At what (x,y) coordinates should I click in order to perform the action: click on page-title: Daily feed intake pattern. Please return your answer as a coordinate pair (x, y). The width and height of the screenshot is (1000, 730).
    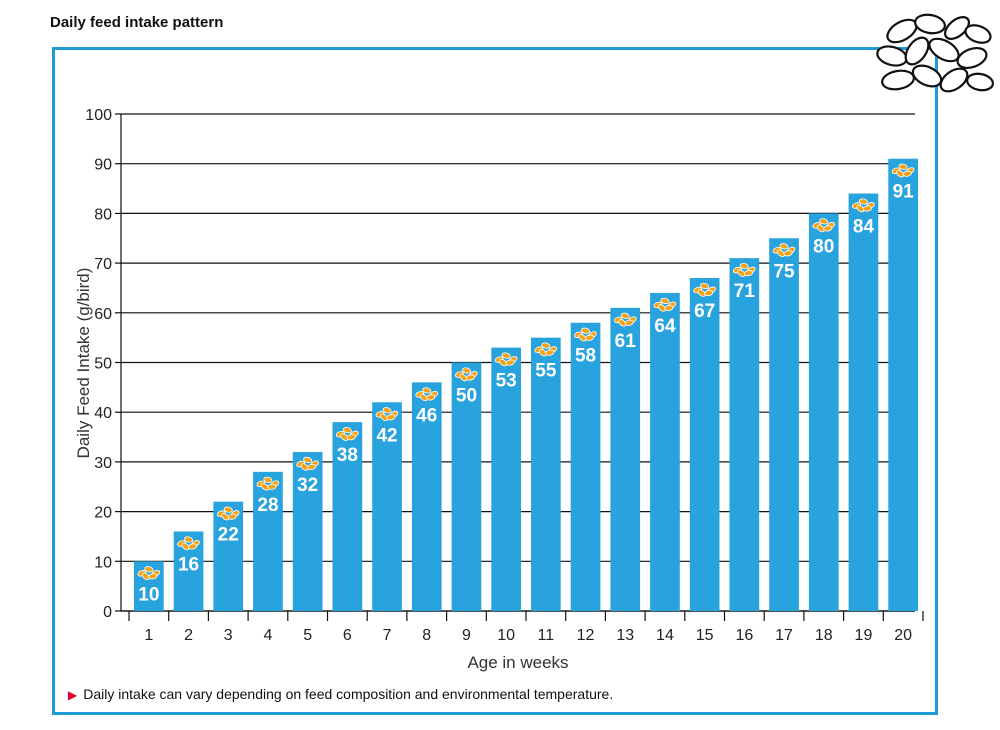
    Looking at the image, I should click on (137, 22).